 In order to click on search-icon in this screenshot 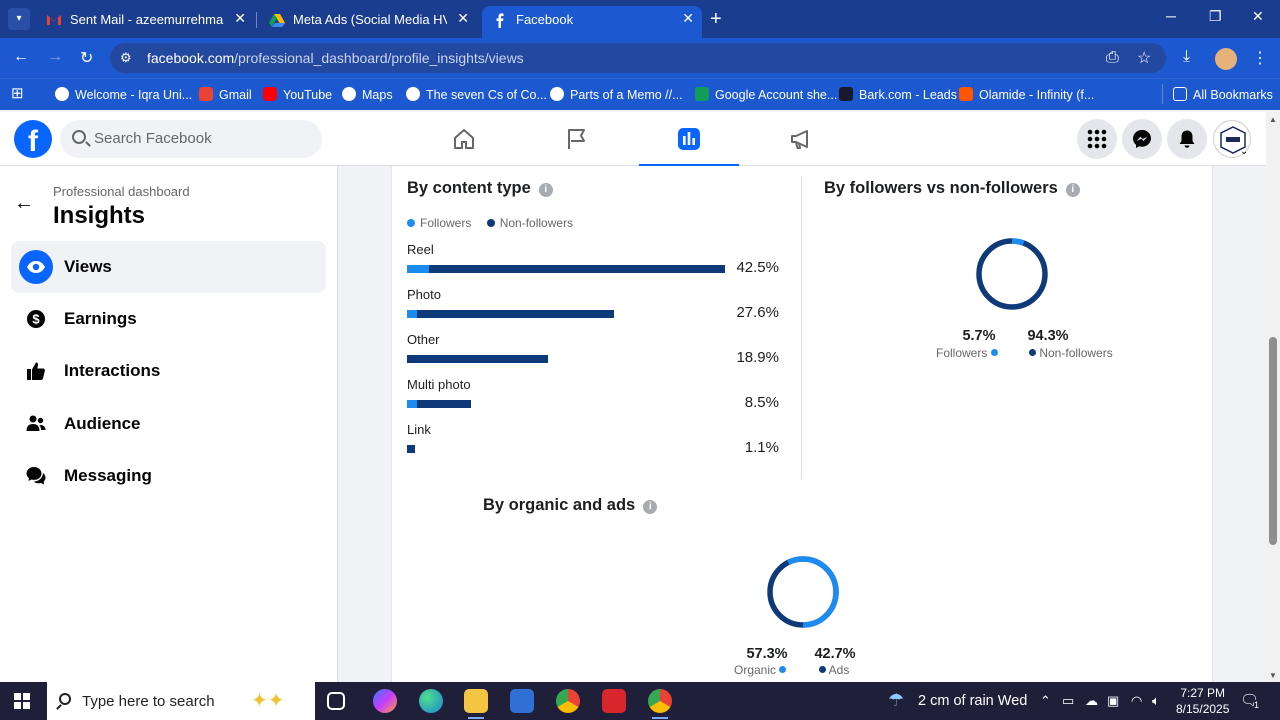, I will do `click(79, 137)`.